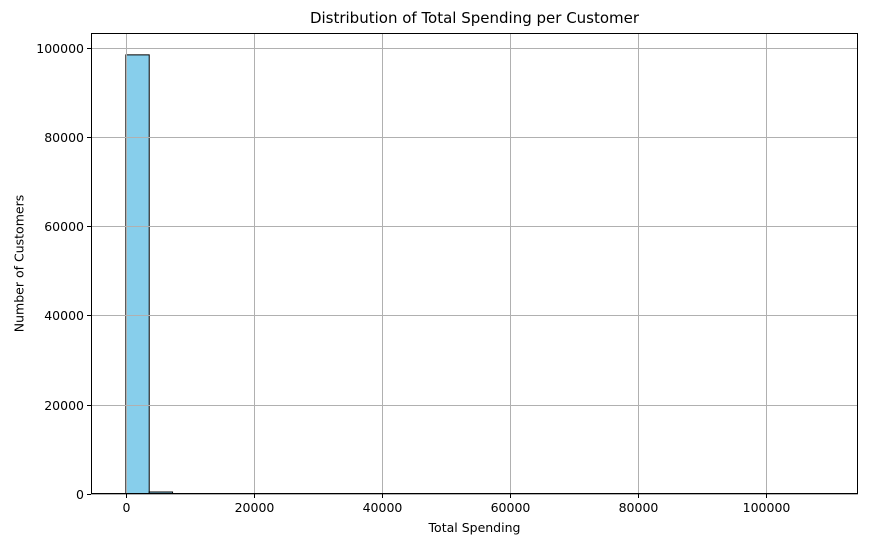 The width and height of the screenshot is (876, 547). What do you see at coordinates (64, 137) in the screenshot?
I see `y-tick-label-4: 80000` at bounding box center [64, 137].